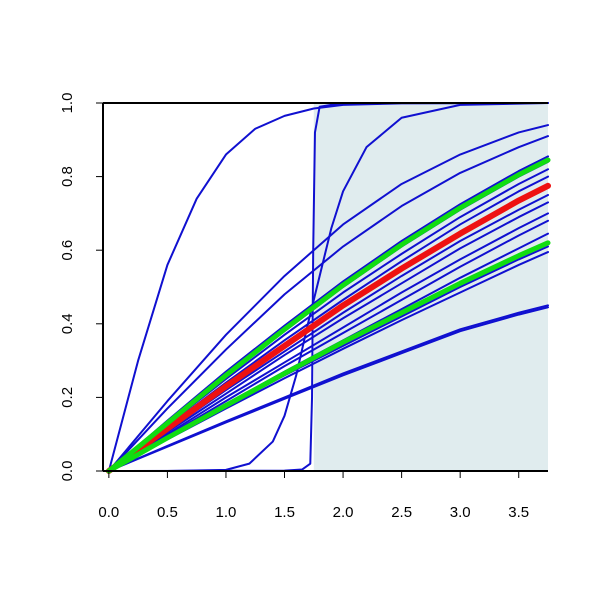  What do you see at coordinates (67, 471) in the screenshot?
I see `y-tick-label: 0.0` at bounding box center [67, 471].